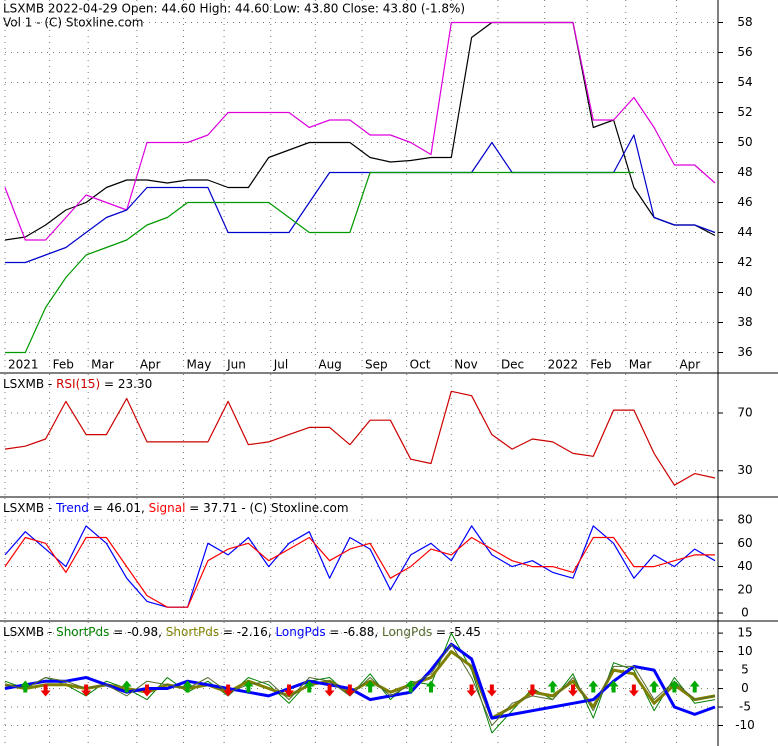 This screenshot has height=746, width=778. Describe the element at coordinates (744, 470) in the screenshot. I see `y-tick-label: 30` at that location.